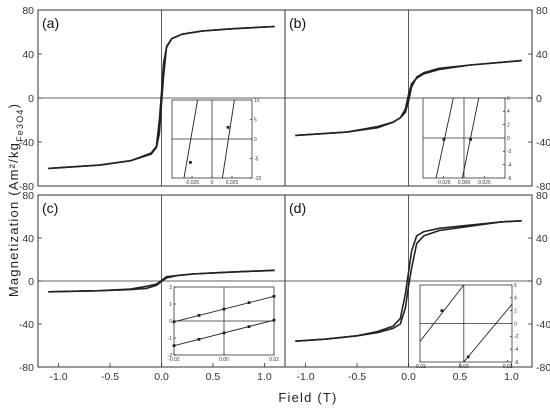 The width and height of the screenshot is (550, 415). I want to click on inset-y-tick-label: 1, so click(170, 305).